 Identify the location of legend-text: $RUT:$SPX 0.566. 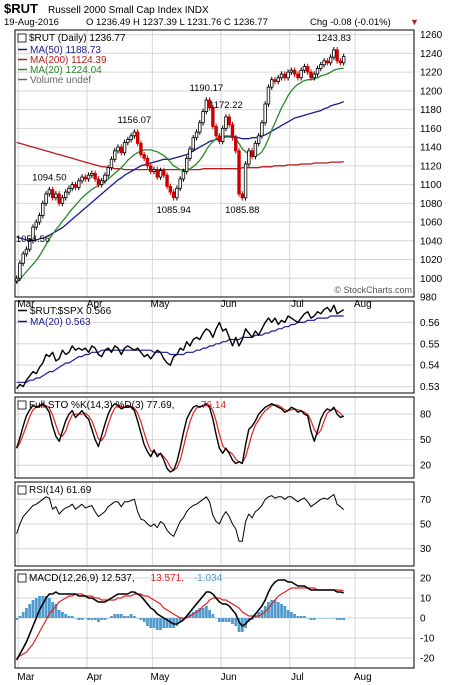
(71, 311).